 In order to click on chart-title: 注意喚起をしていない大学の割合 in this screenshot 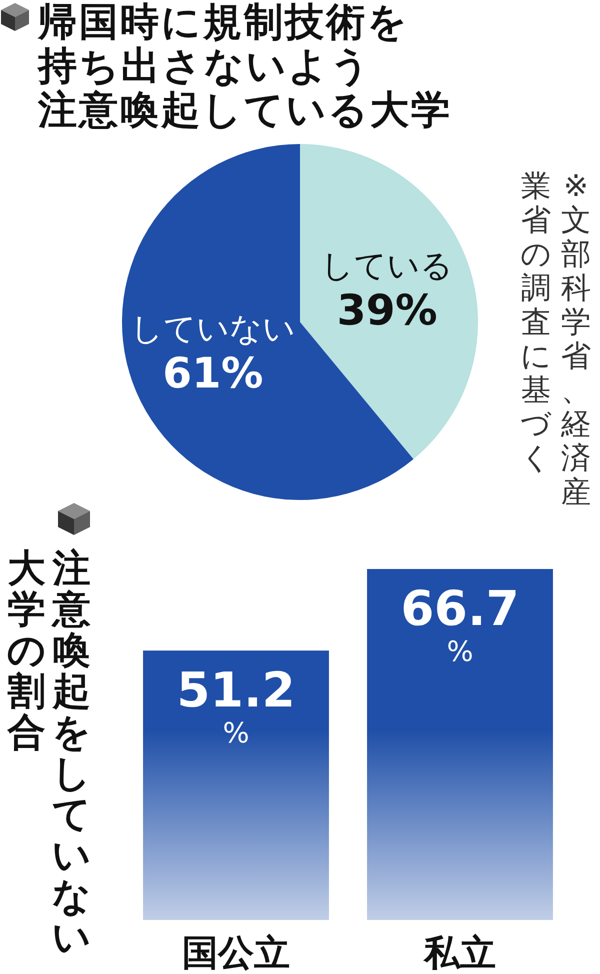, I will do `click(49, 752)`.